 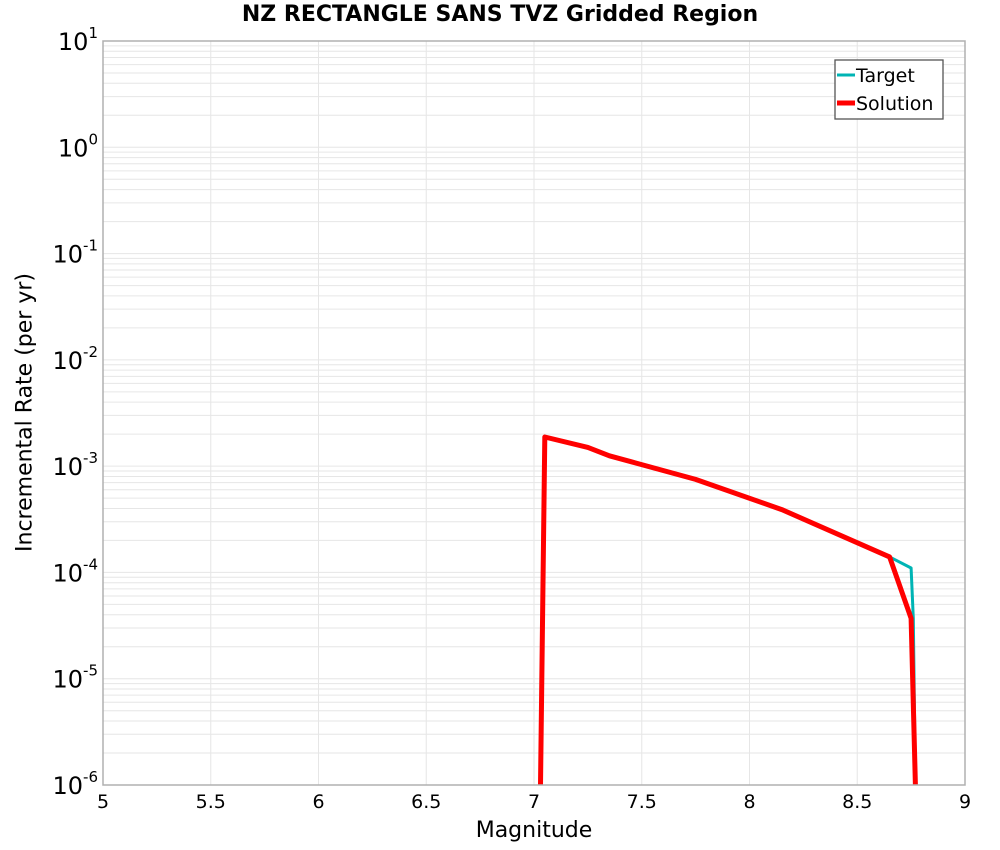 I want to click on x-tick-label: 5.5, so click(x=211, y=802).